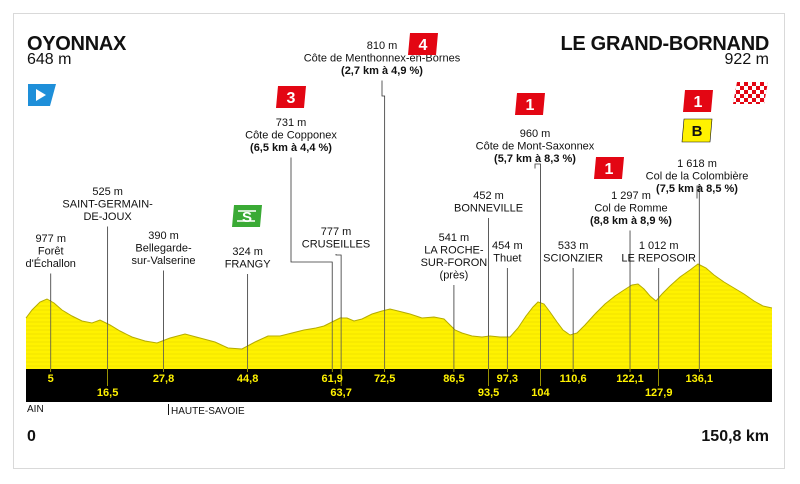 This screenshot has height=484, width=800. I want to click on km-marker: 127,9, so click(659, 393).